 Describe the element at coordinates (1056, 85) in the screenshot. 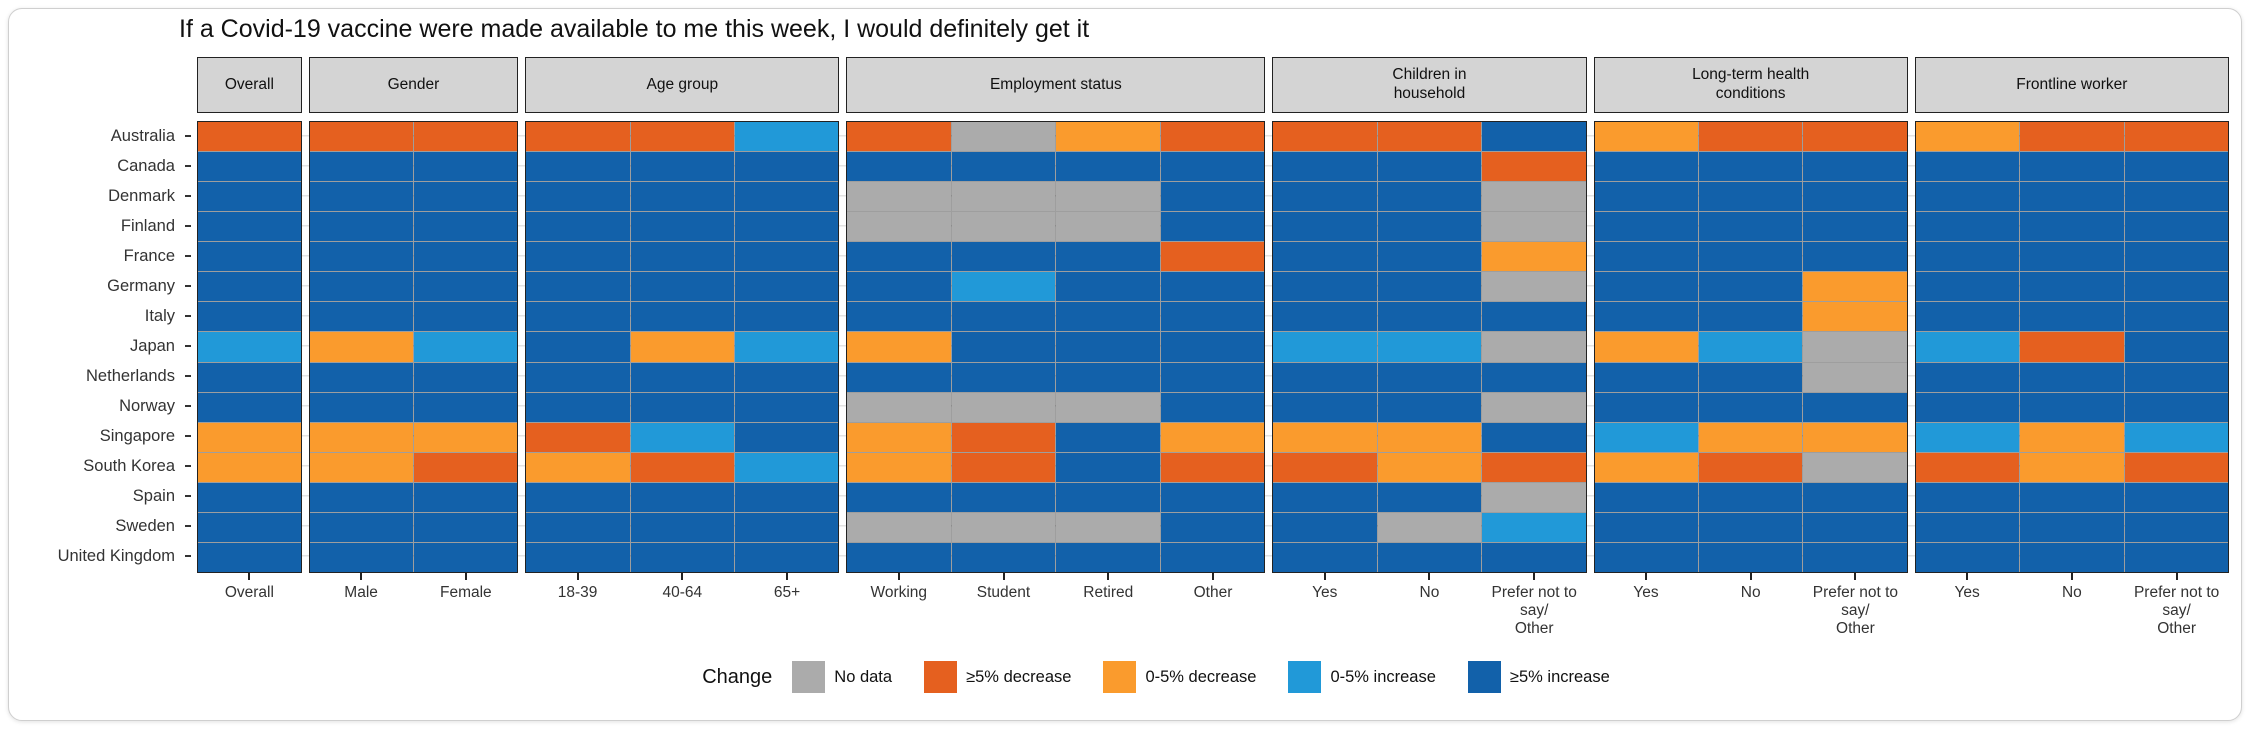

I see `facet-strip-label: Employment status` at that location.